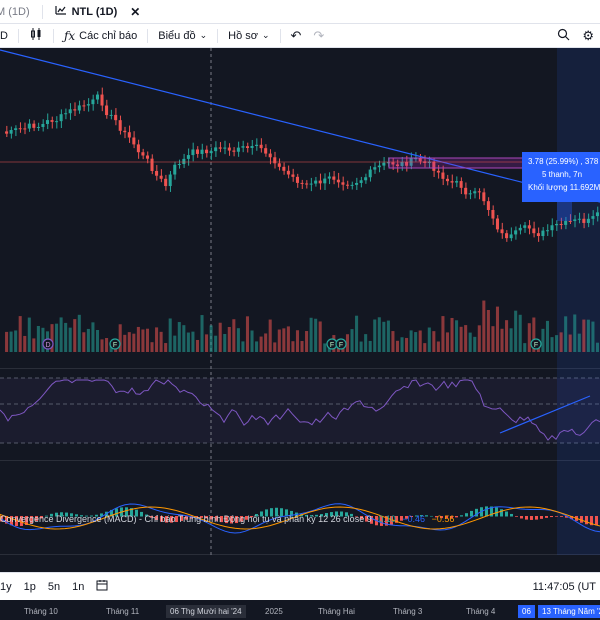 The height and width of the screenshot is (620, 600). Describe the element at coordinates (108, 35) in the screenshot. I see `indicators-label: Các chỉ báo` at that location.